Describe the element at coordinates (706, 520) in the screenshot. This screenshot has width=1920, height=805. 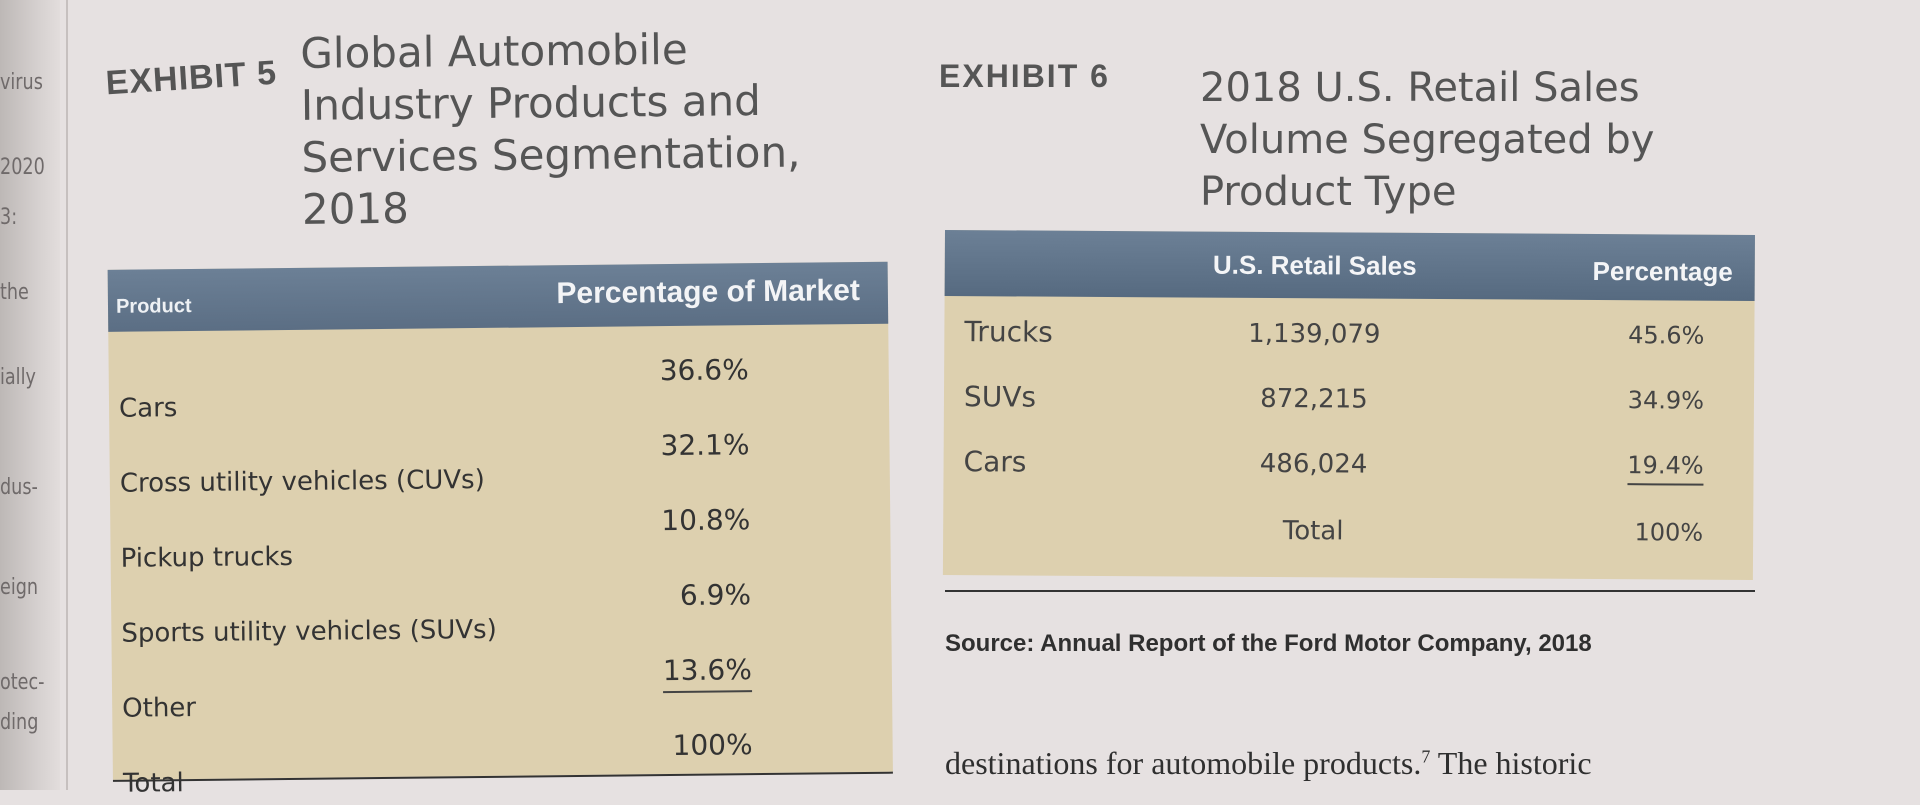
I see `percentage-cell: 10.8%` at that location.